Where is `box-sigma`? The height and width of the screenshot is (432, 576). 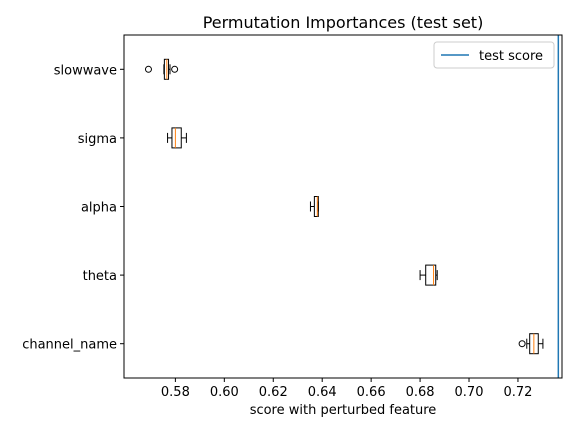
box-sigma is located at coordinates (177, 138).